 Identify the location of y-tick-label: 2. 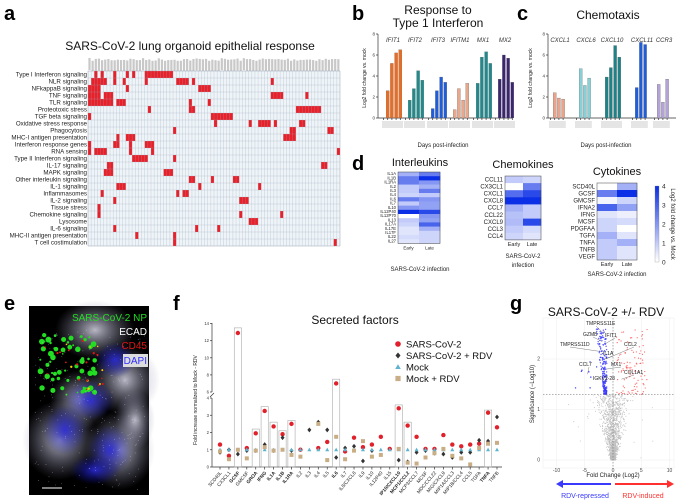
(538, 360).